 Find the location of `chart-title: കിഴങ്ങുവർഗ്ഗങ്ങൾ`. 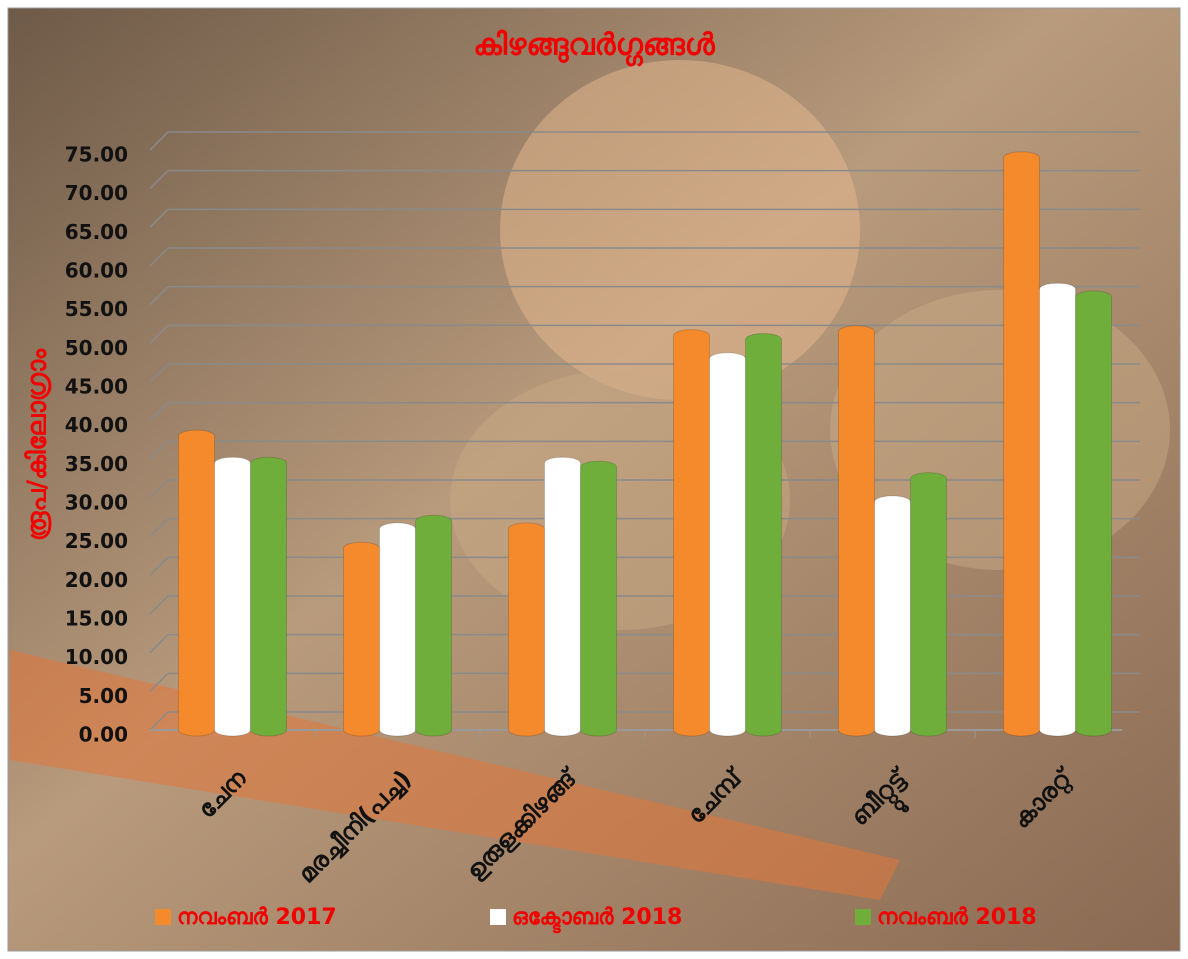

chart-title: കിഴങ്ങുവർഗ്ഗങ്ങൾ is located at coordinates (594, 48).